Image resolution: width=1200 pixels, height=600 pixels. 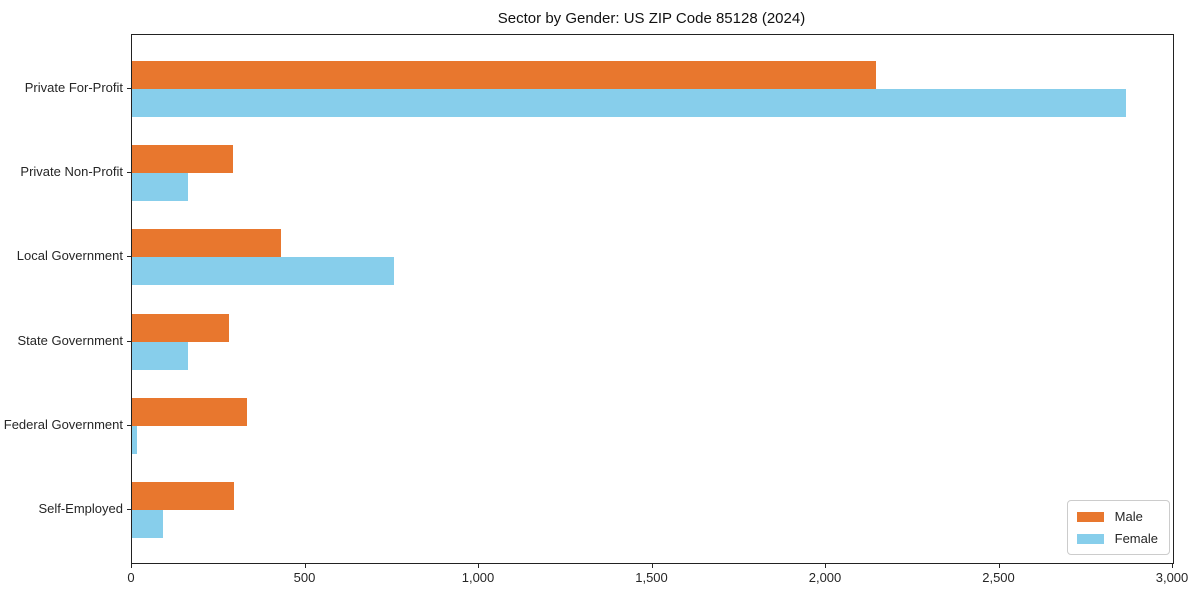 I want to click on x-tick-label: 500, so click(x=304, y=577).